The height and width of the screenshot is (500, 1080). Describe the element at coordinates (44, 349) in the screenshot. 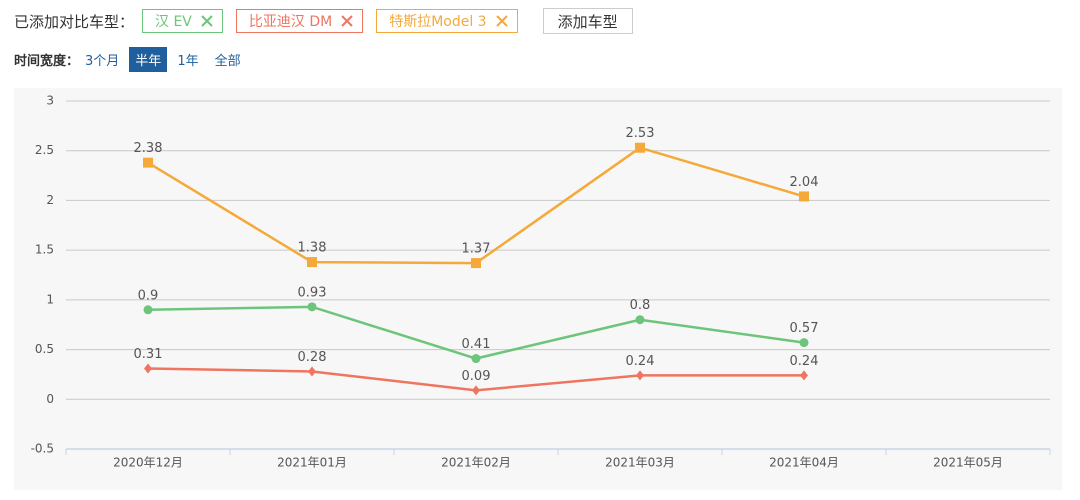

I see `y-tick-label: 0.5` at that location.